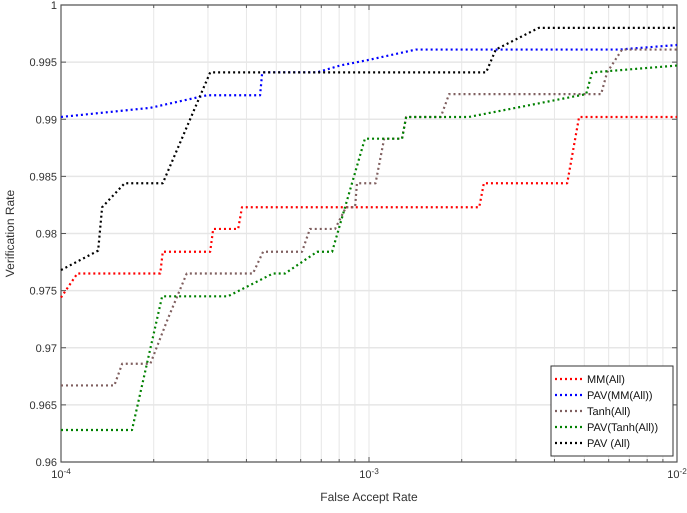 The image size is (687, 513). What do you see at coordinates (43, 406) in the screenshot?
I see `y-tick-label: 0.965` at bounding box center [43, 406].